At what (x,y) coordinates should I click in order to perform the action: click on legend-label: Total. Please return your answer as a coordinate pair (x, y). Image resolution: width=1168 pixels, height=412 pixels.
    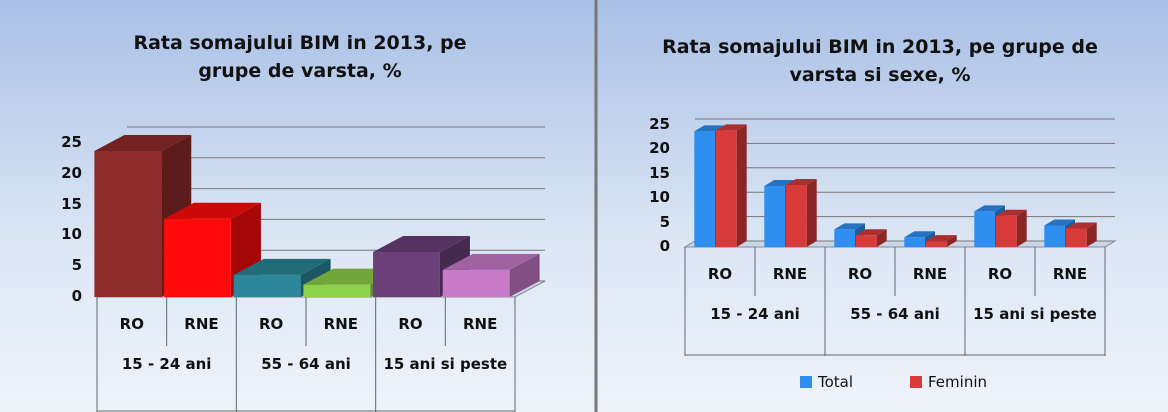
    Looking at the image, I should click on (836, 382).